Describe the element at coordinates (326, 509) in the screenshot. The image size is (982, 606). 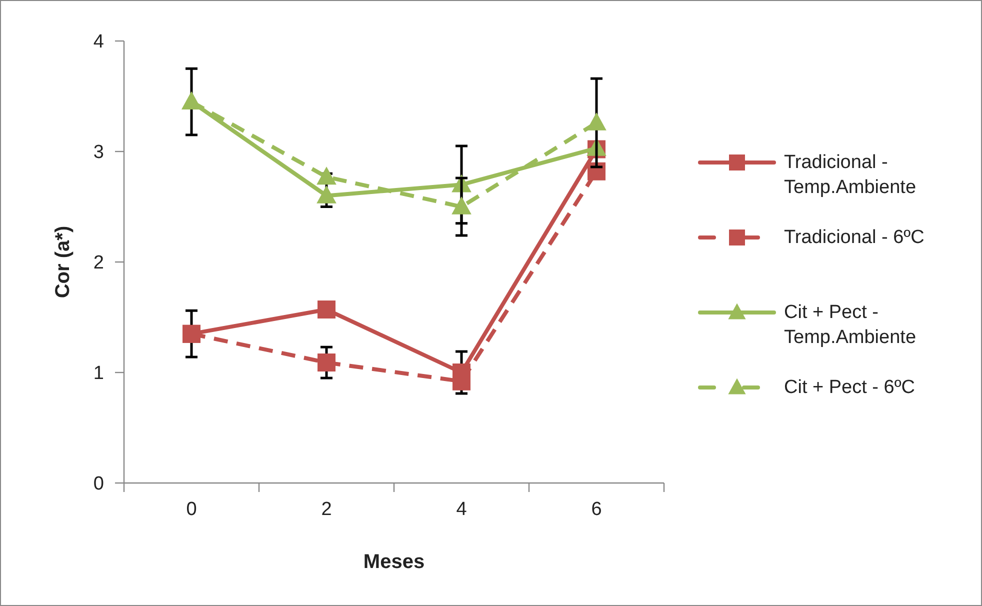
I see `x-tick-label: 2` at that location.